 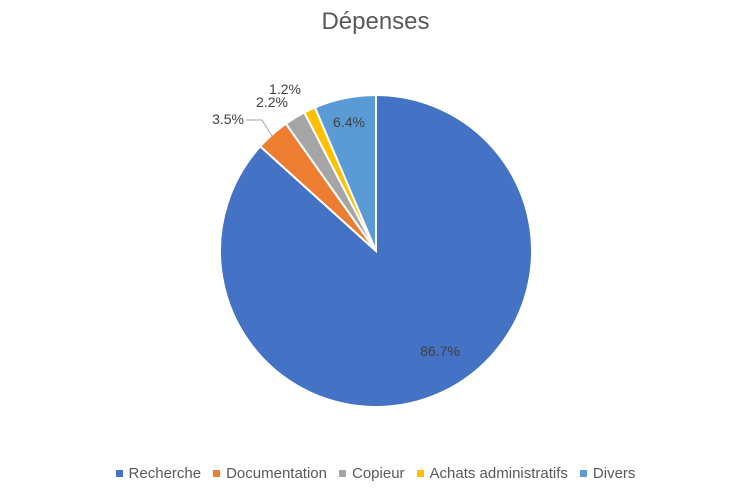 What do you see at coordinates (228, 119) in the screenshot?
I see `data-label-documentation: 3.5%` at bounding box center [228, 119].